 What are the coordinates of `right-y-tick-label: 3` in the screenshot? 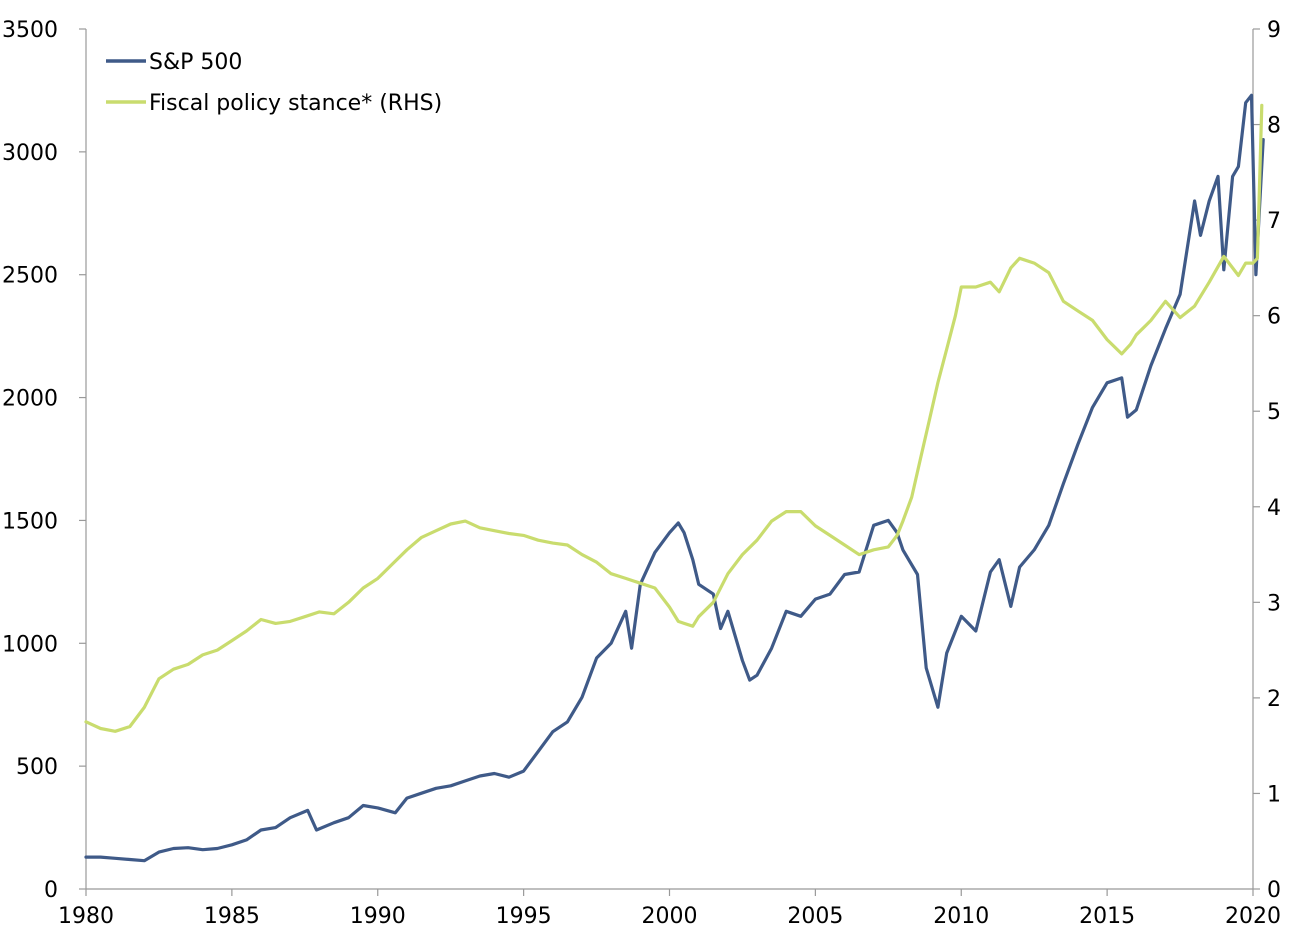 It's located at (1274, 603).